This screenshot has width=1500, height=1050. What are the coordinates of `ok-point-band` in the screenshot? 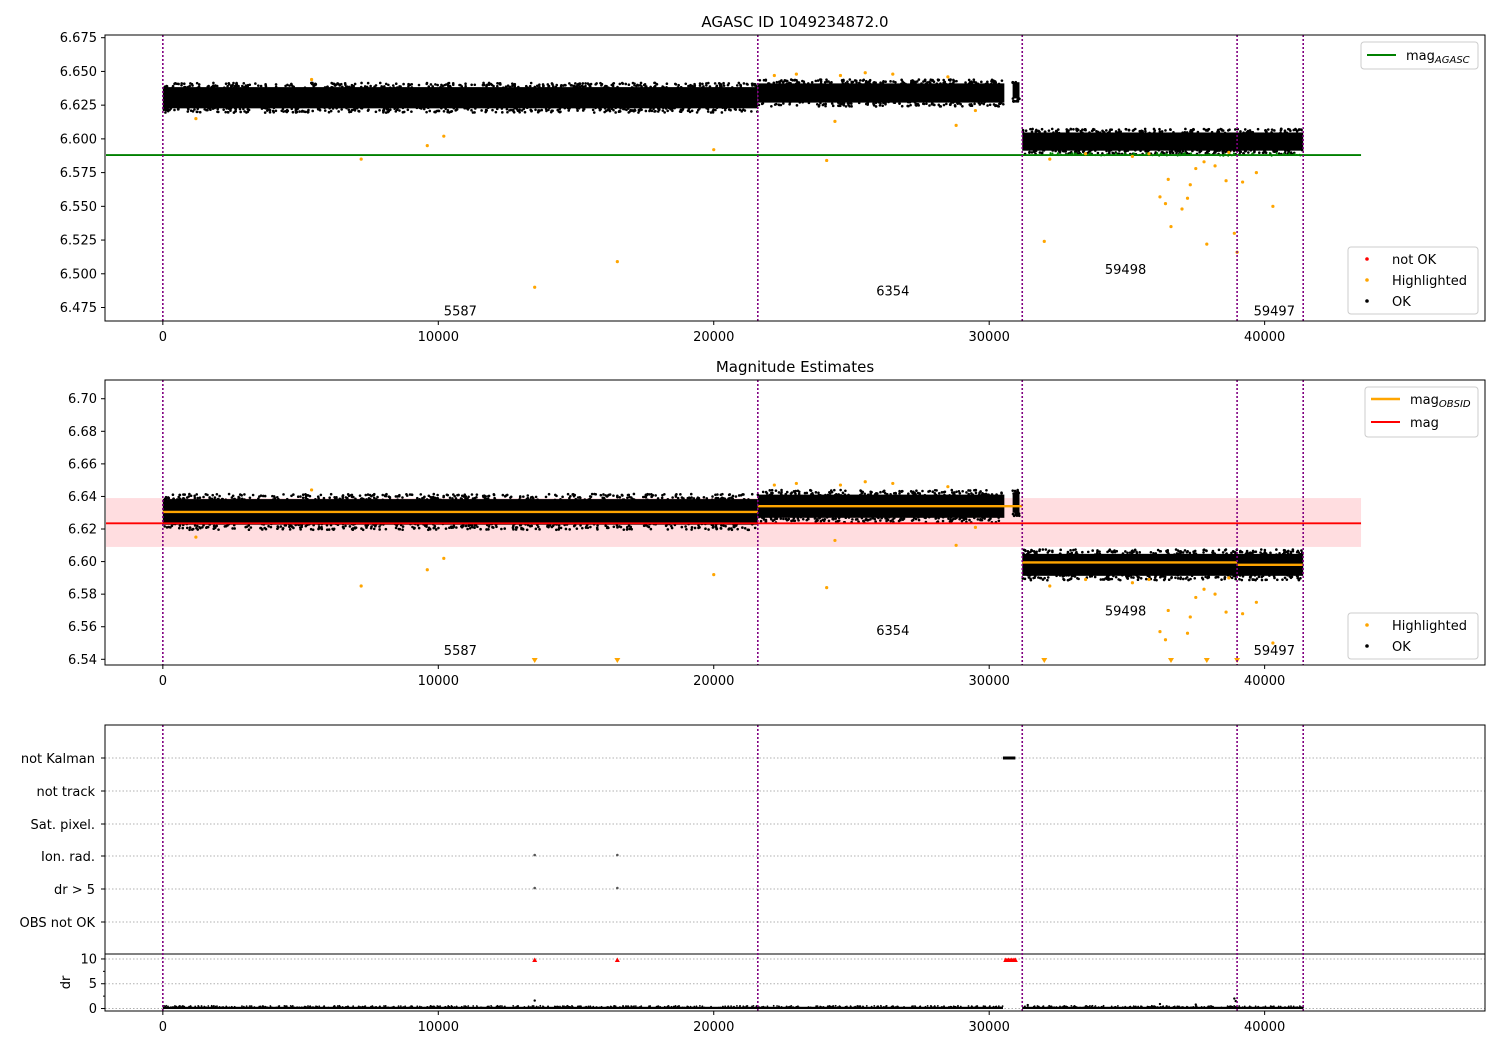 It's located at (460, 98).